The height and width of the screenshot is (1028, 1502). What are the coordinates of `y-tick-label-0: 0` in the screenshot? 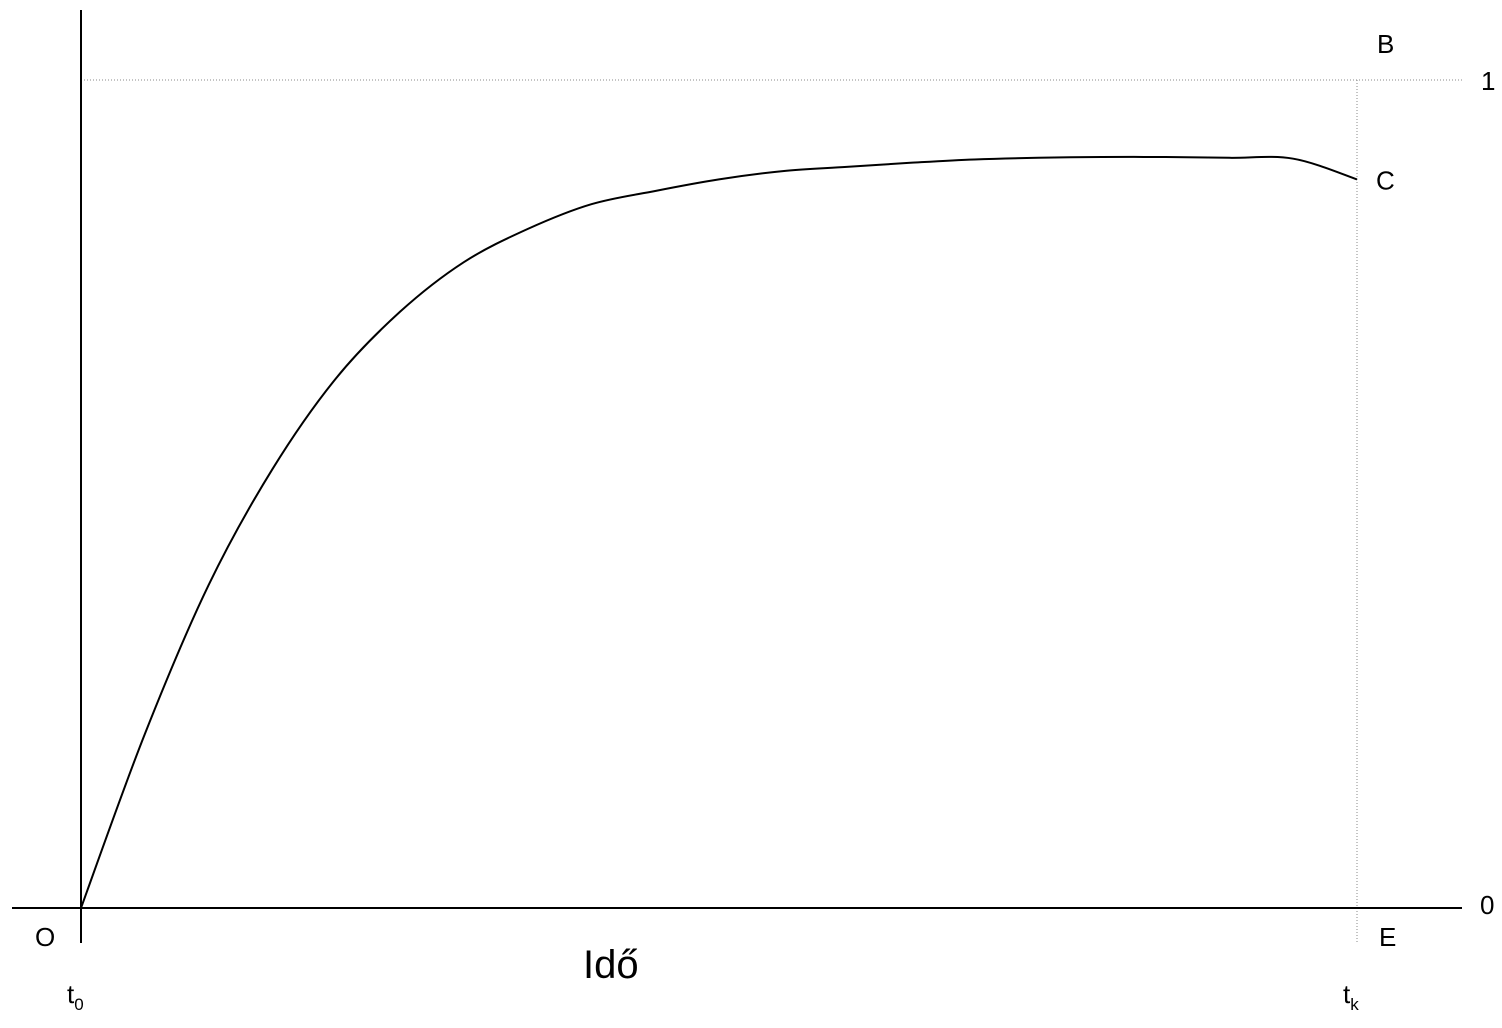 It's located at (1487, 905).